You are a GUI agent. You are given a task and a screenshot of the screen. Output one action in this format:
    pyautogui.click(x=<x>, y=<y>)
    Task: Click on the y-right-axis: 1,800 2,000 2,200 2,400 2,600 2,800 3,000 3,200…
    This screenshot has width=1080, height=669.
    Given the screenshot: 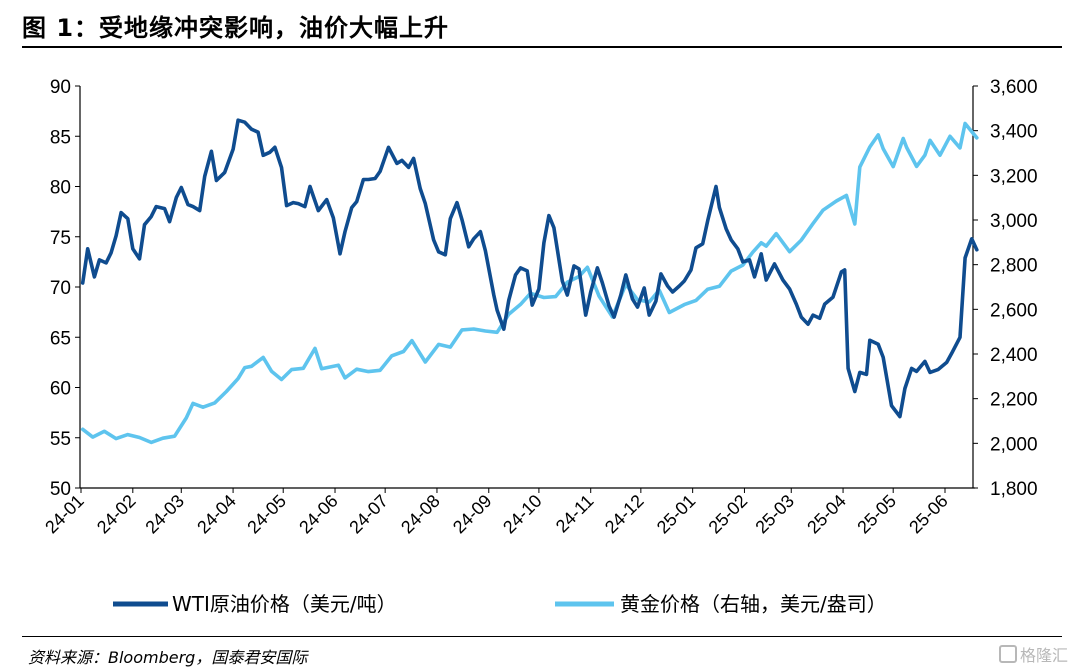 What is the action you would take?
    pyautogui.click(x=1005, y=288)
    